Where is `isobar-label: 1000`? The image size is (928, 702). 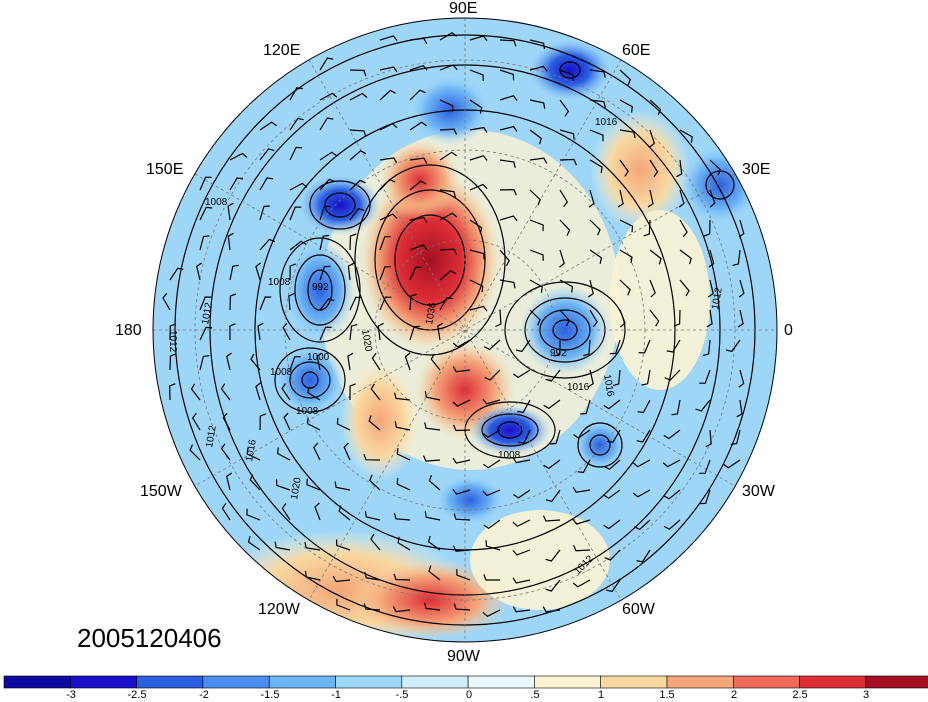
isobar-label: 1000 is located at coordinates (318, 357).